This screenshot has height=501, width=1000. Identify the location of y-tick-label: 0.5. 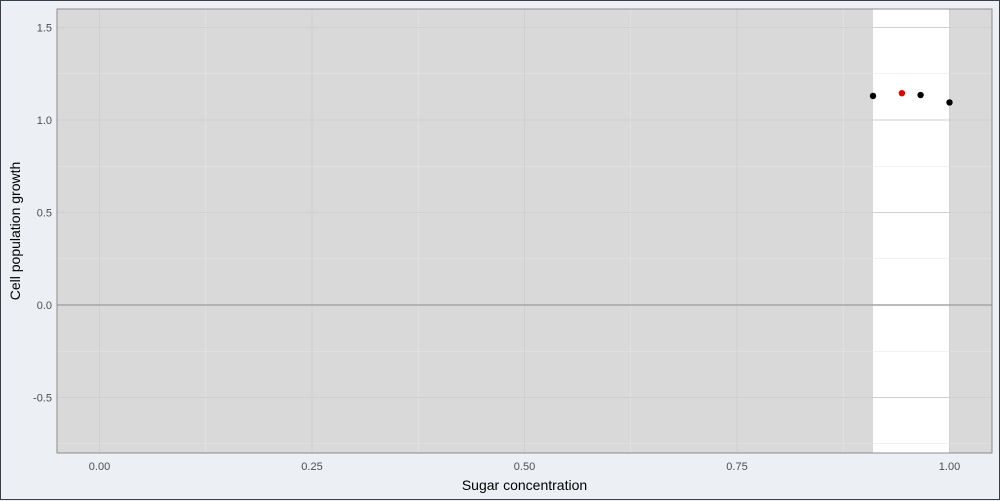
(44, 214).